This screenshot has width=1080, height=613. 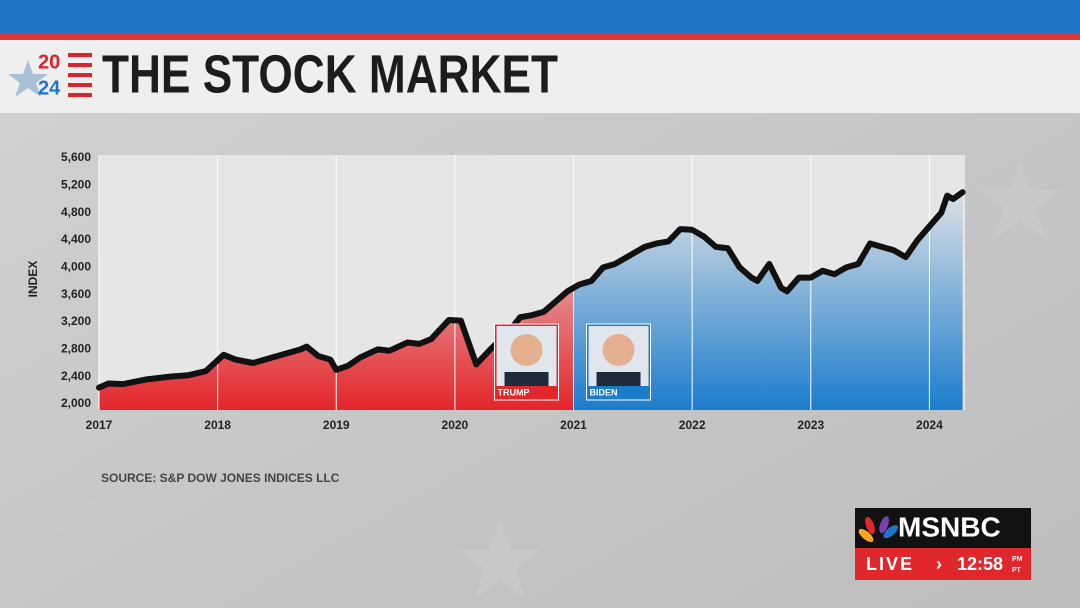 What do you see at coordinates (76, 185) in the screenshot?
I see `y-tick-label: 5,200` at bounding box center [76, 185].